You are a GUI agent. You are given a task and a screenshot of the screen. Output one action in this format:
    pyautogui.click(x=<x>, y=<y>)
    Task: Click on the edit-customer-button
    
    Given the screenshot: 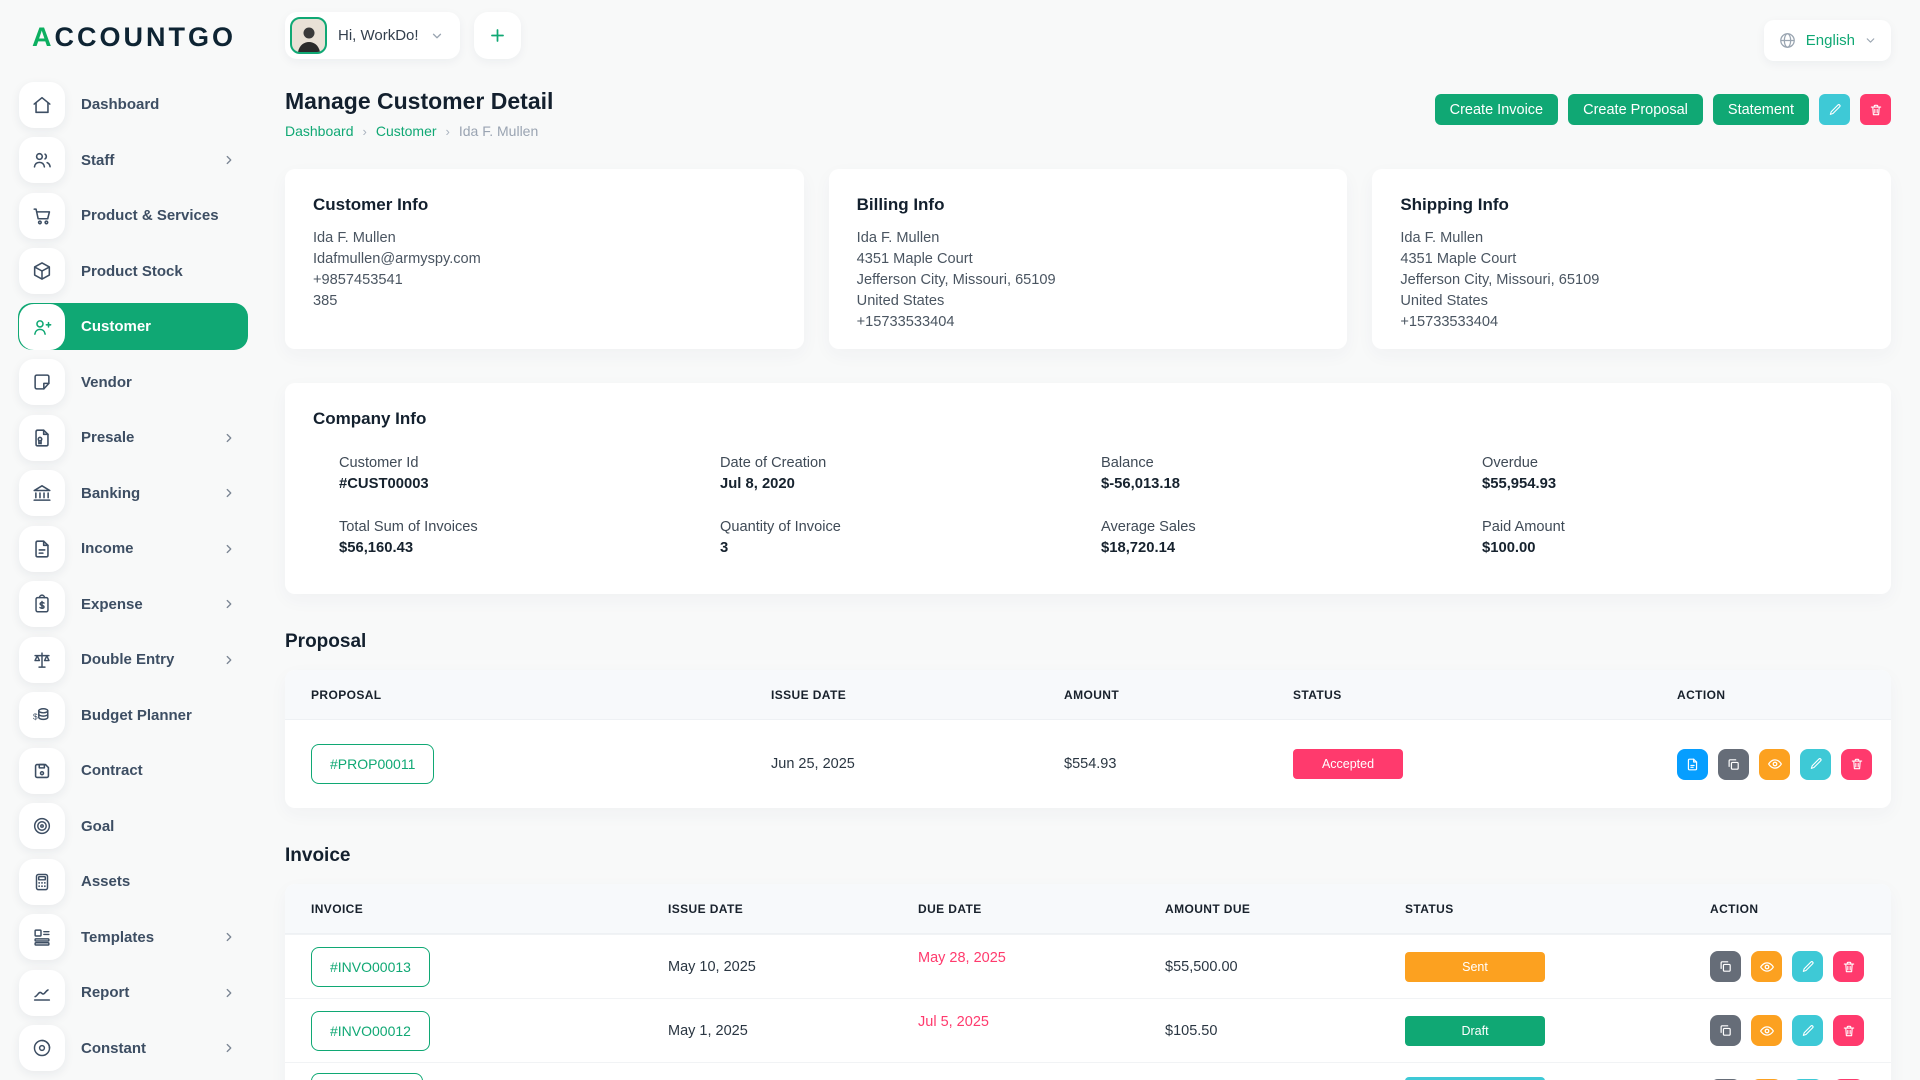 What is the action you would take?
    pyautogui.click(x=1834, y=109)
    